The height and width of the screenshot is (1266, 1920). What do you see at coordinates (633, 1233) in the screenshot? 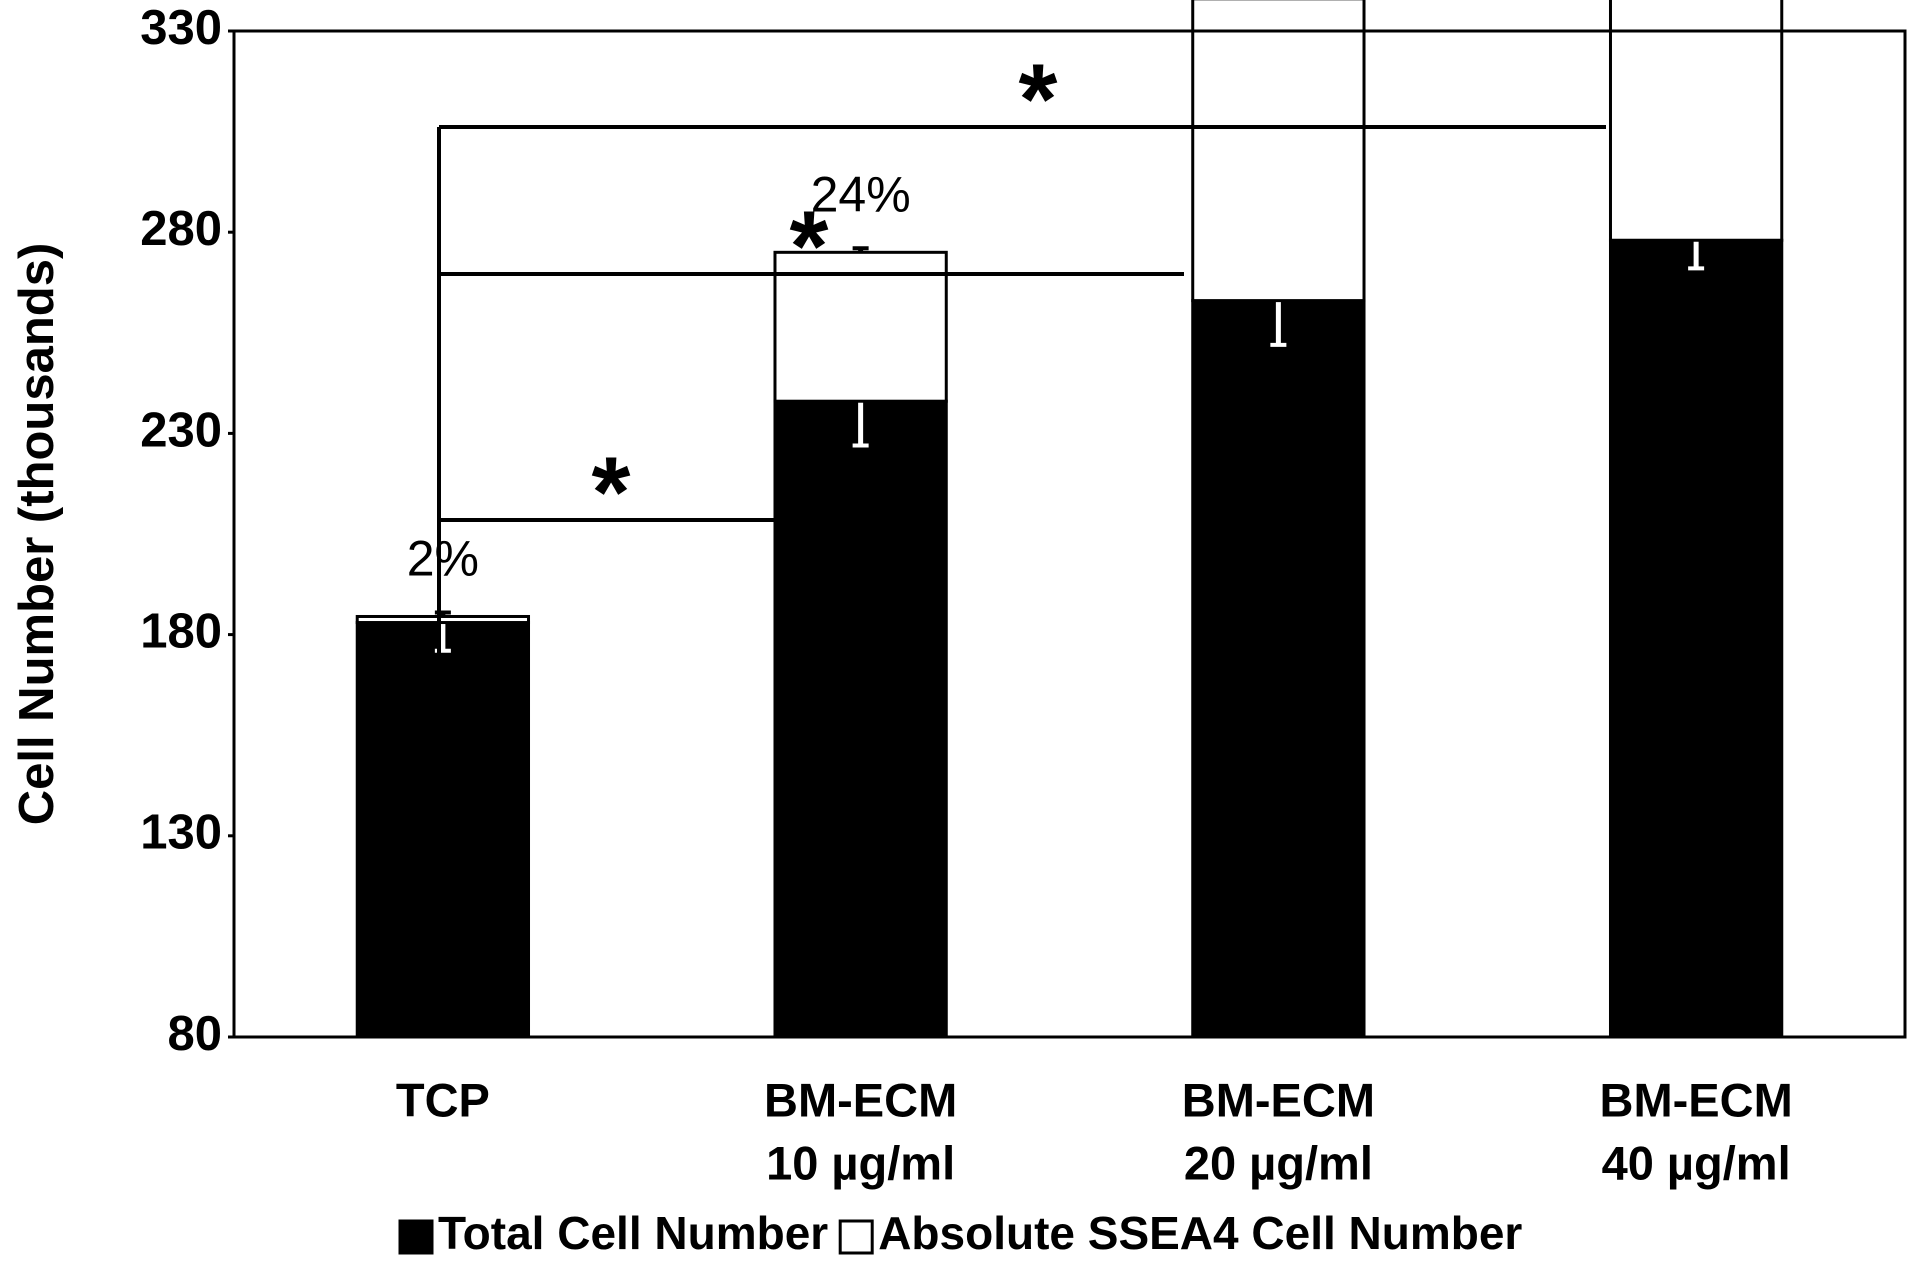
I see `legend-label: Total Cell Number` at bounding box center [633, 1233].